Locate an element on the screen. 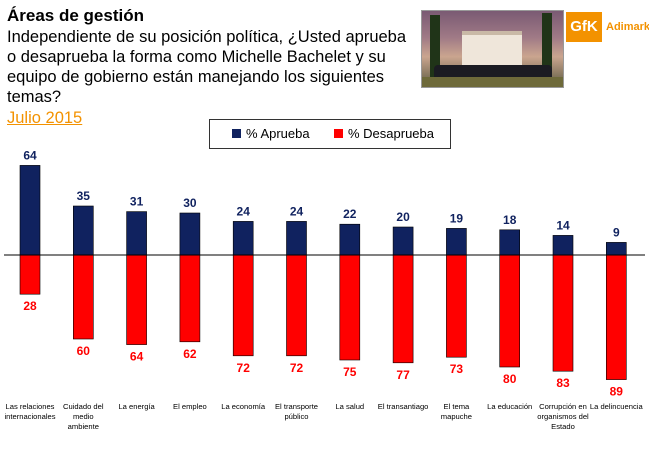 The height and width of the screenshot is (452, 649). data-label-approve: 19 is located at coordinates (457, 218).